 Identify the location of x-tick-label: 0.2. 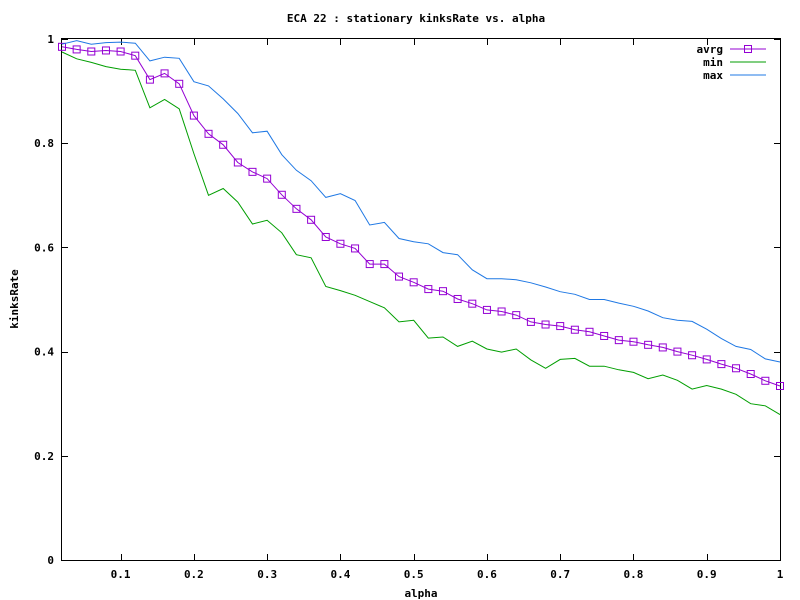
(194, 574).